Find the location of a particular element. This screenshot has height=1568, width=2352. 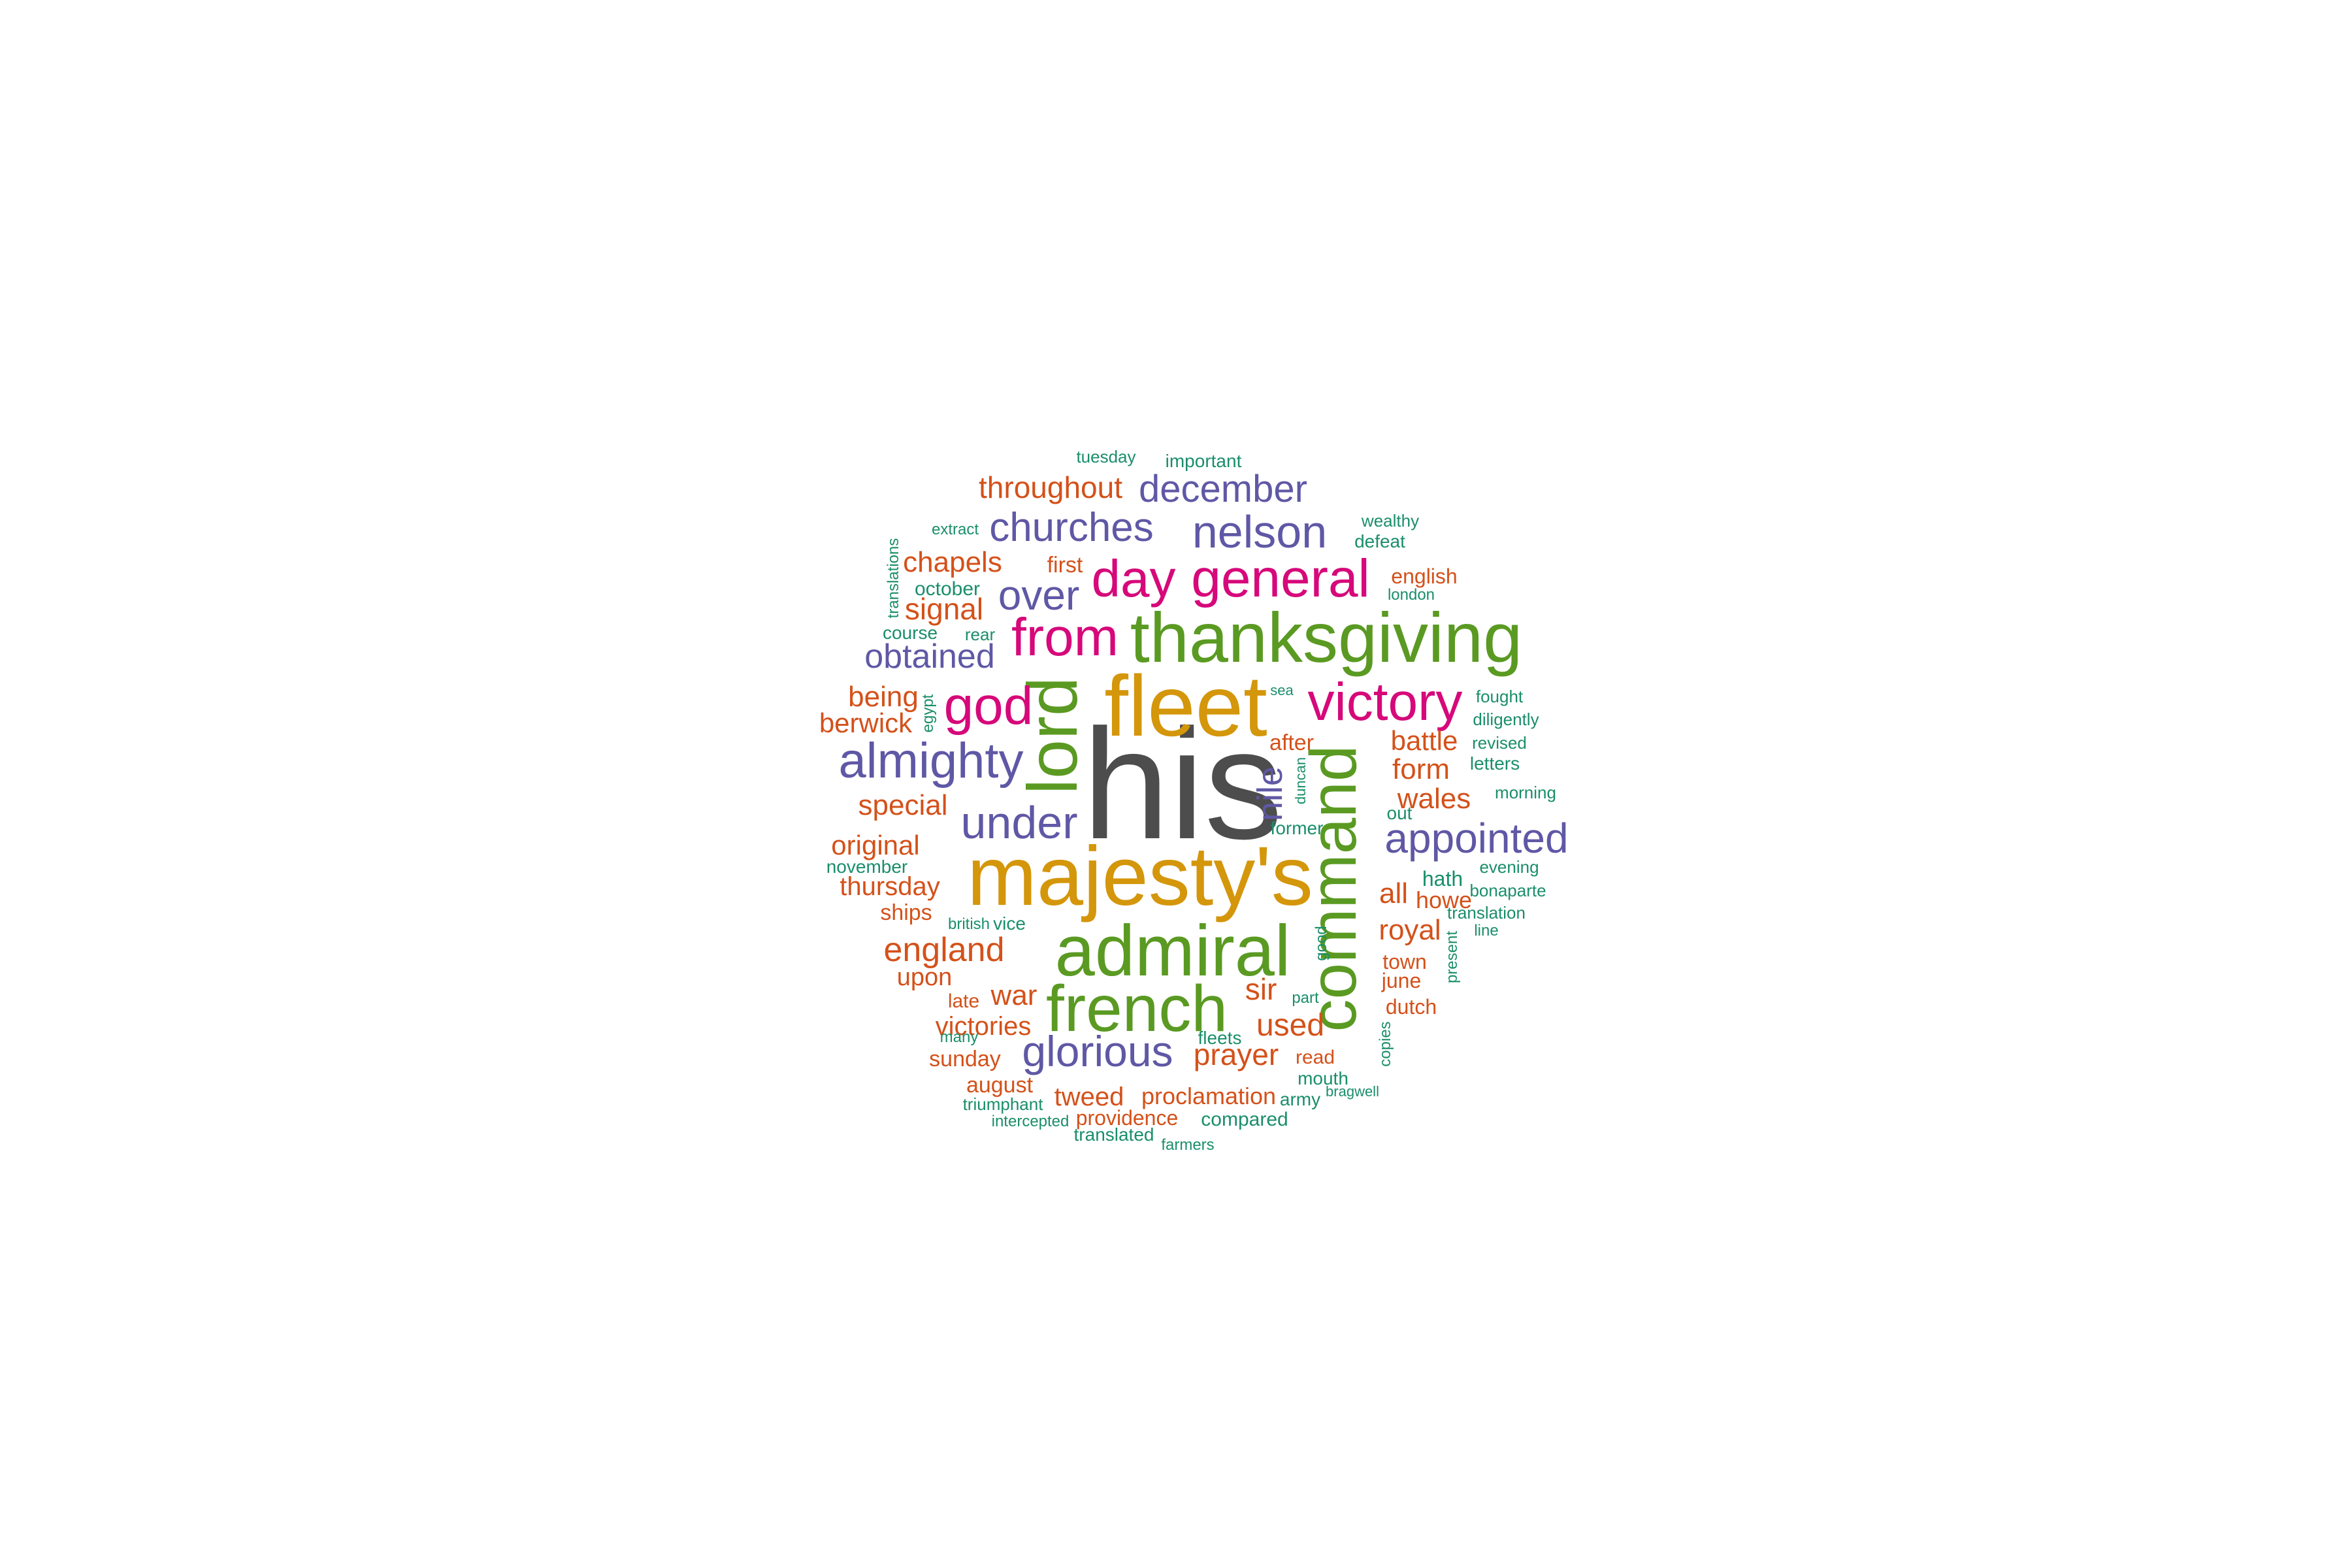

word-tweed: tweed is located at coordinates (1089, 1097).